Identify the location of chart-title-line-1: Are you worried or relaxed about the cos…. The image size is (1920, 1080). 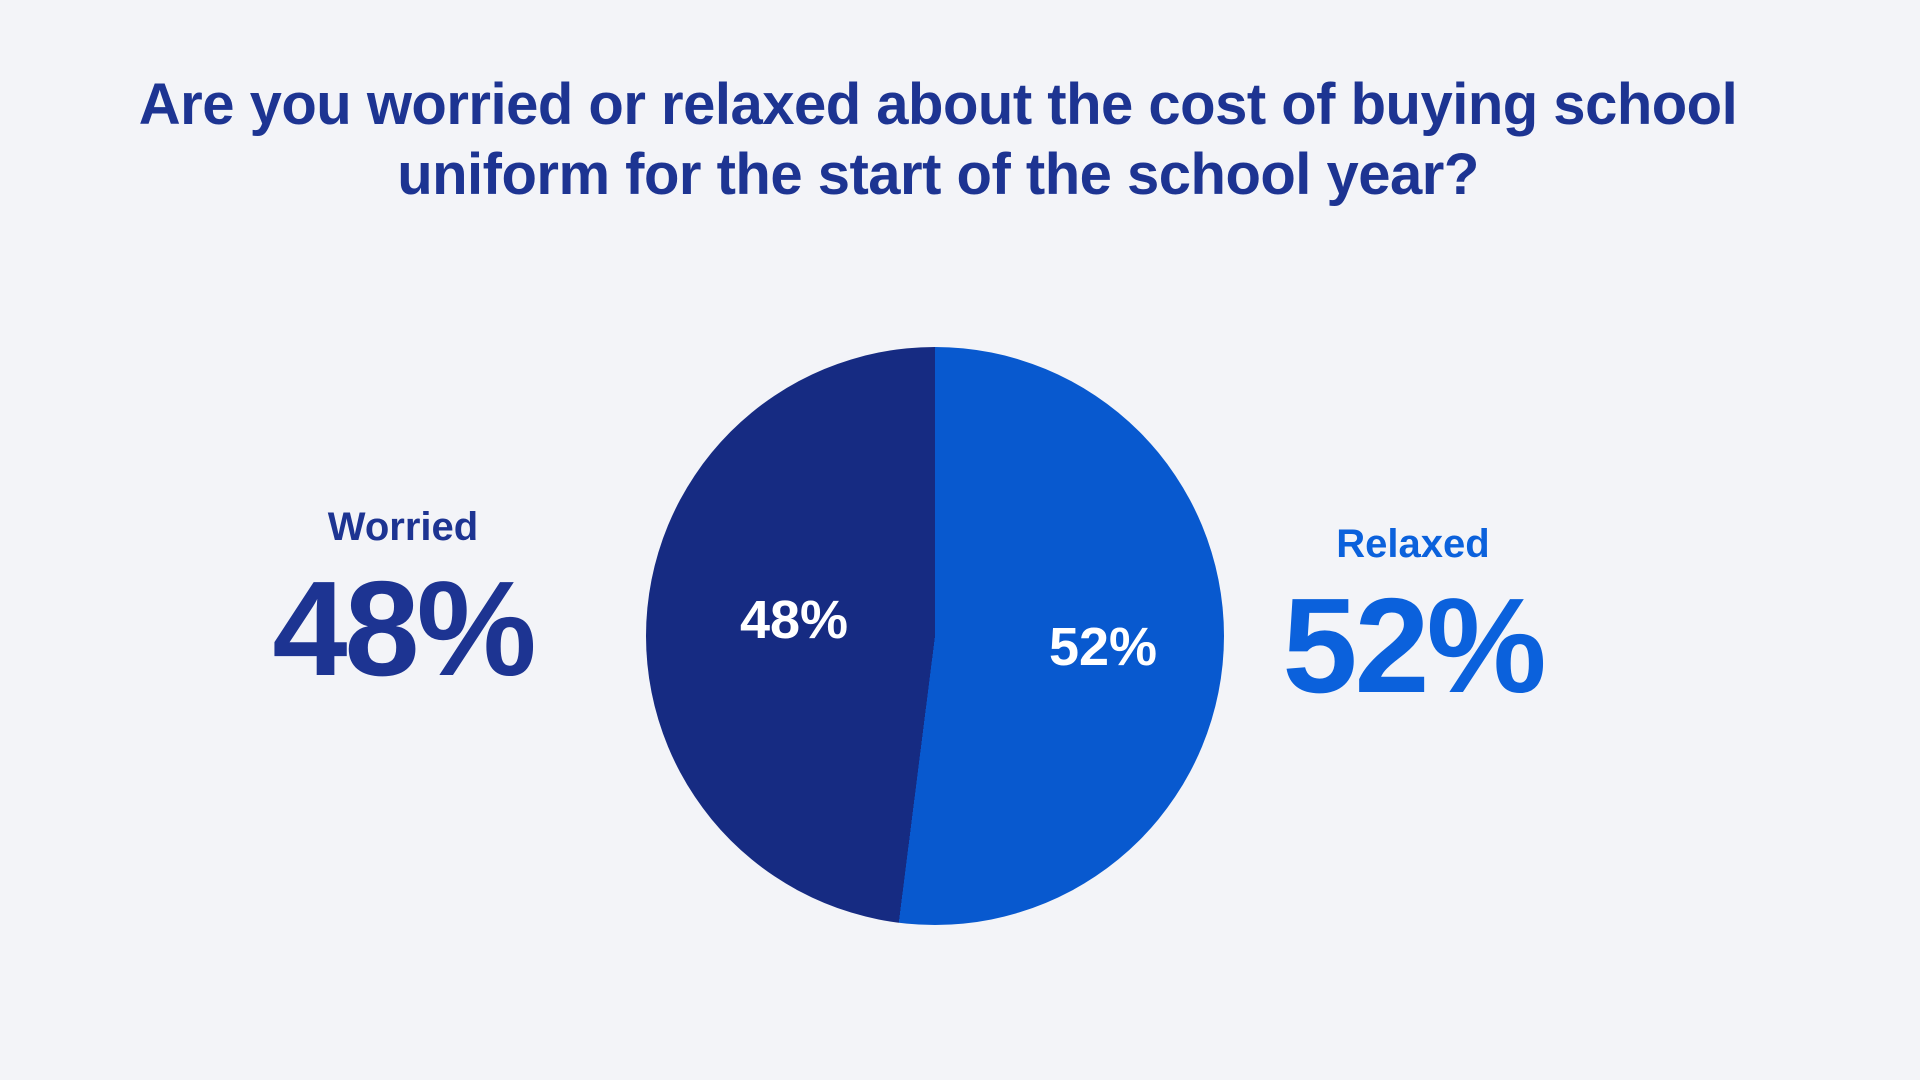
(938, 104).